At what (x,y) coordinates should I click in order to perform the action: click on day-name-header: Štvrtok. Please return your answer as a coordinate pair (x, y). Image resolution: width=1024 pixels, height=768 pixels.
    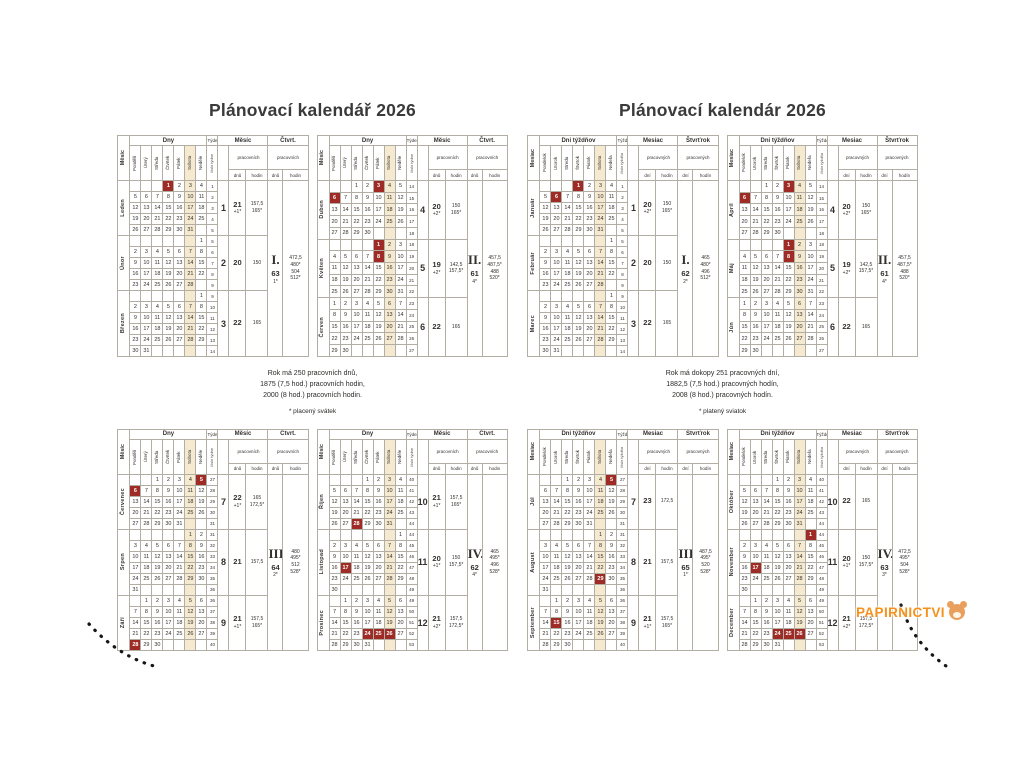
    Looking at the image, I should click on (777, 456).